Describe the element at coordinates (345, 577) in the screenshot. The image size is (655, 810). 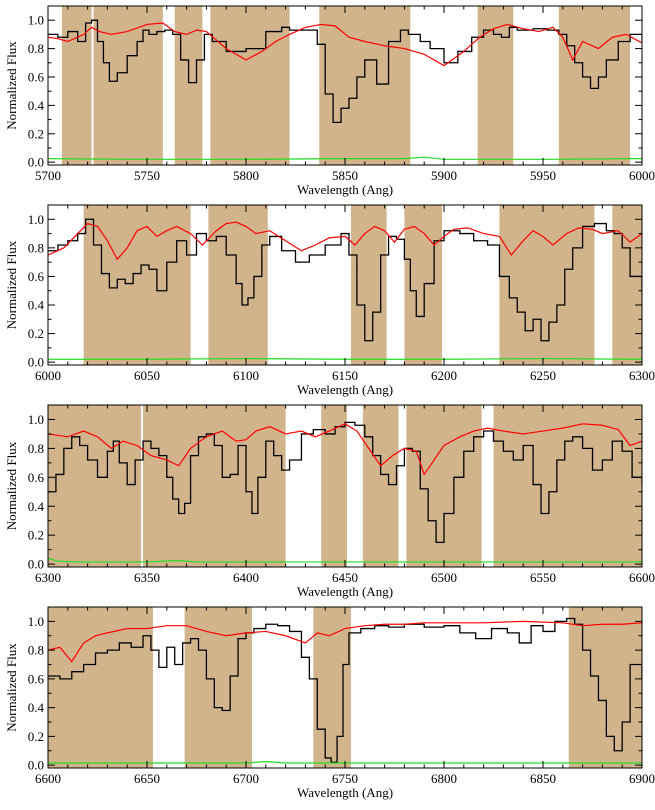
I see `x-tick-label: 6450` at that location.